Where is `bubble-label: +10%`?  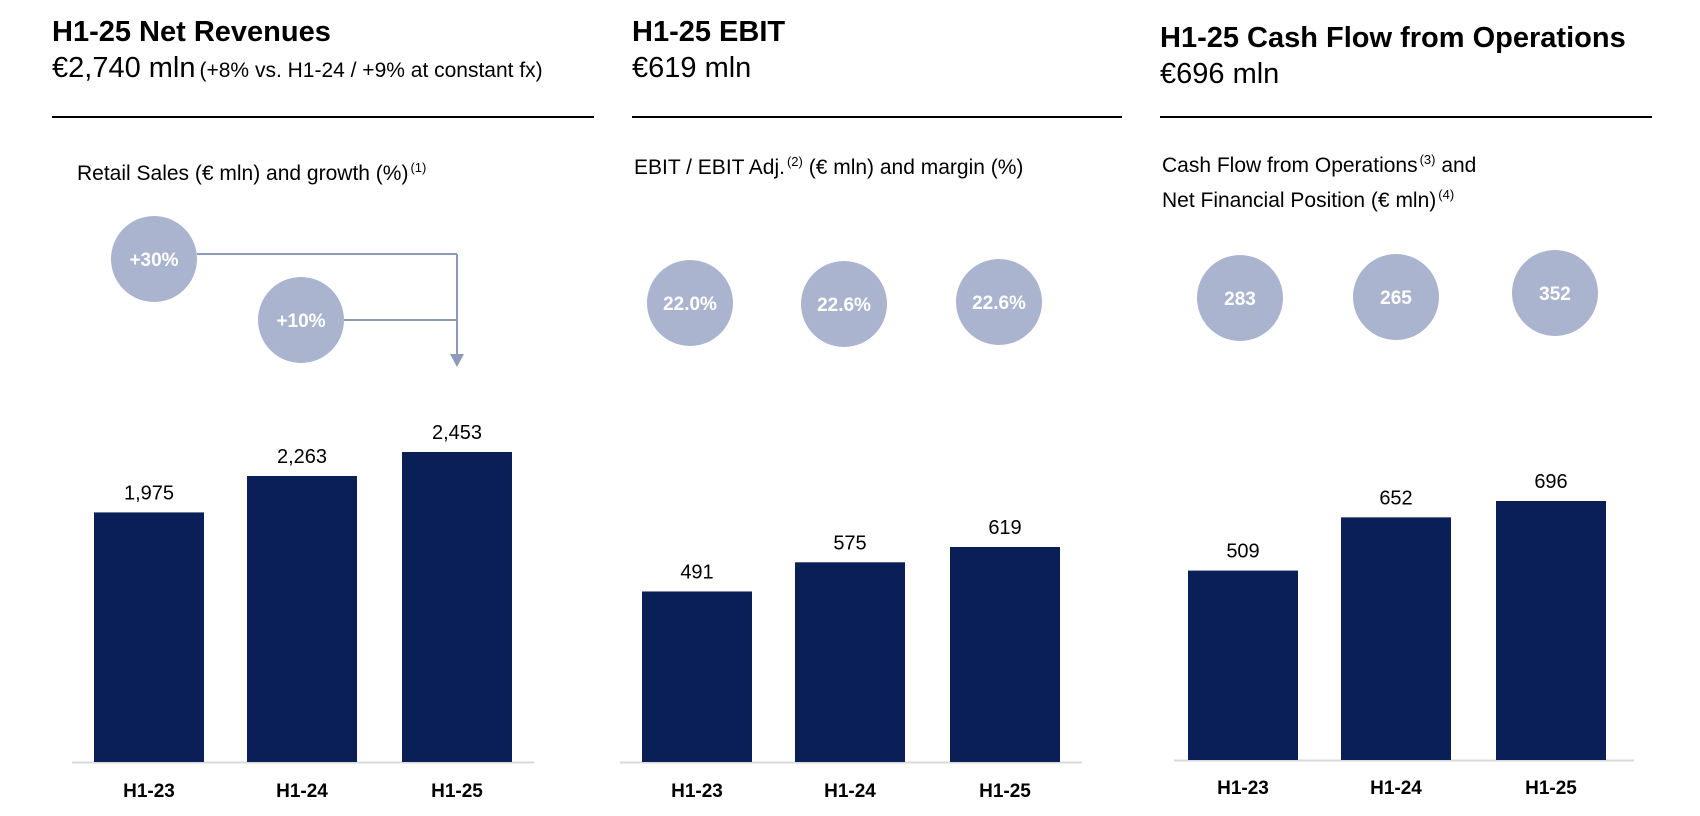
bubble-label: +10% is located at coordinates (300, 321).